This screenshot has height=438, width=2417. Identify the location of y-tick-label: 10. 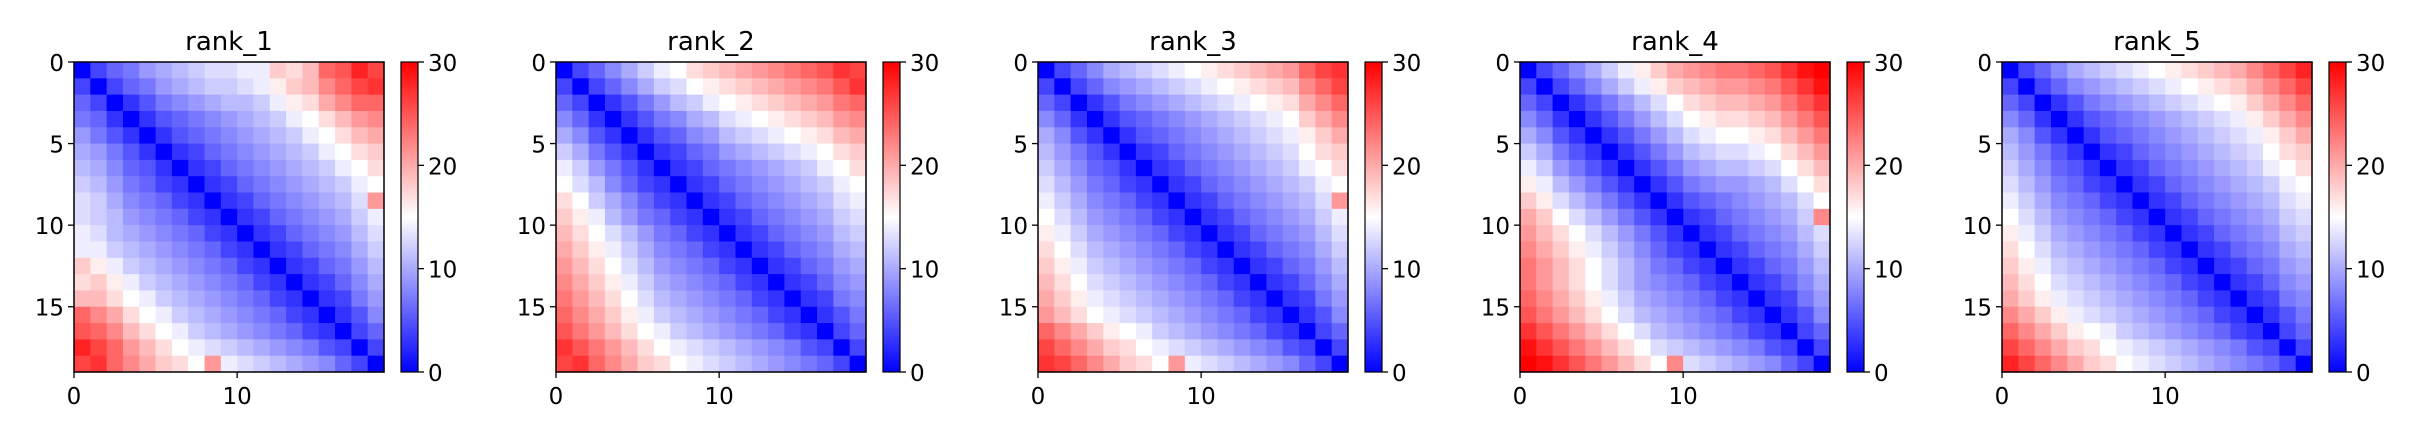
(1977, 227).